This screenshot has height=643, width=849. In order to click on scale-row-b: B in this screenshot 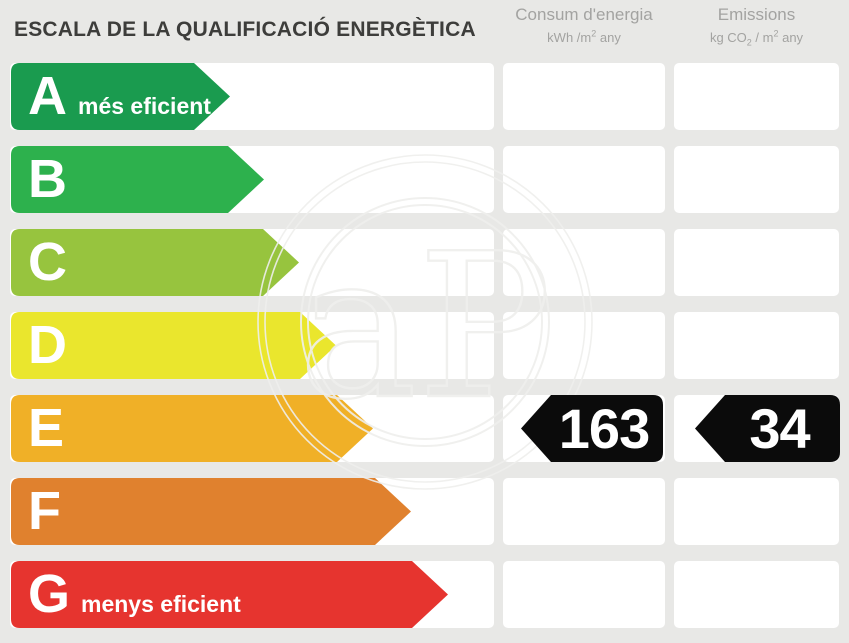, I will do `click(424, 179)`.